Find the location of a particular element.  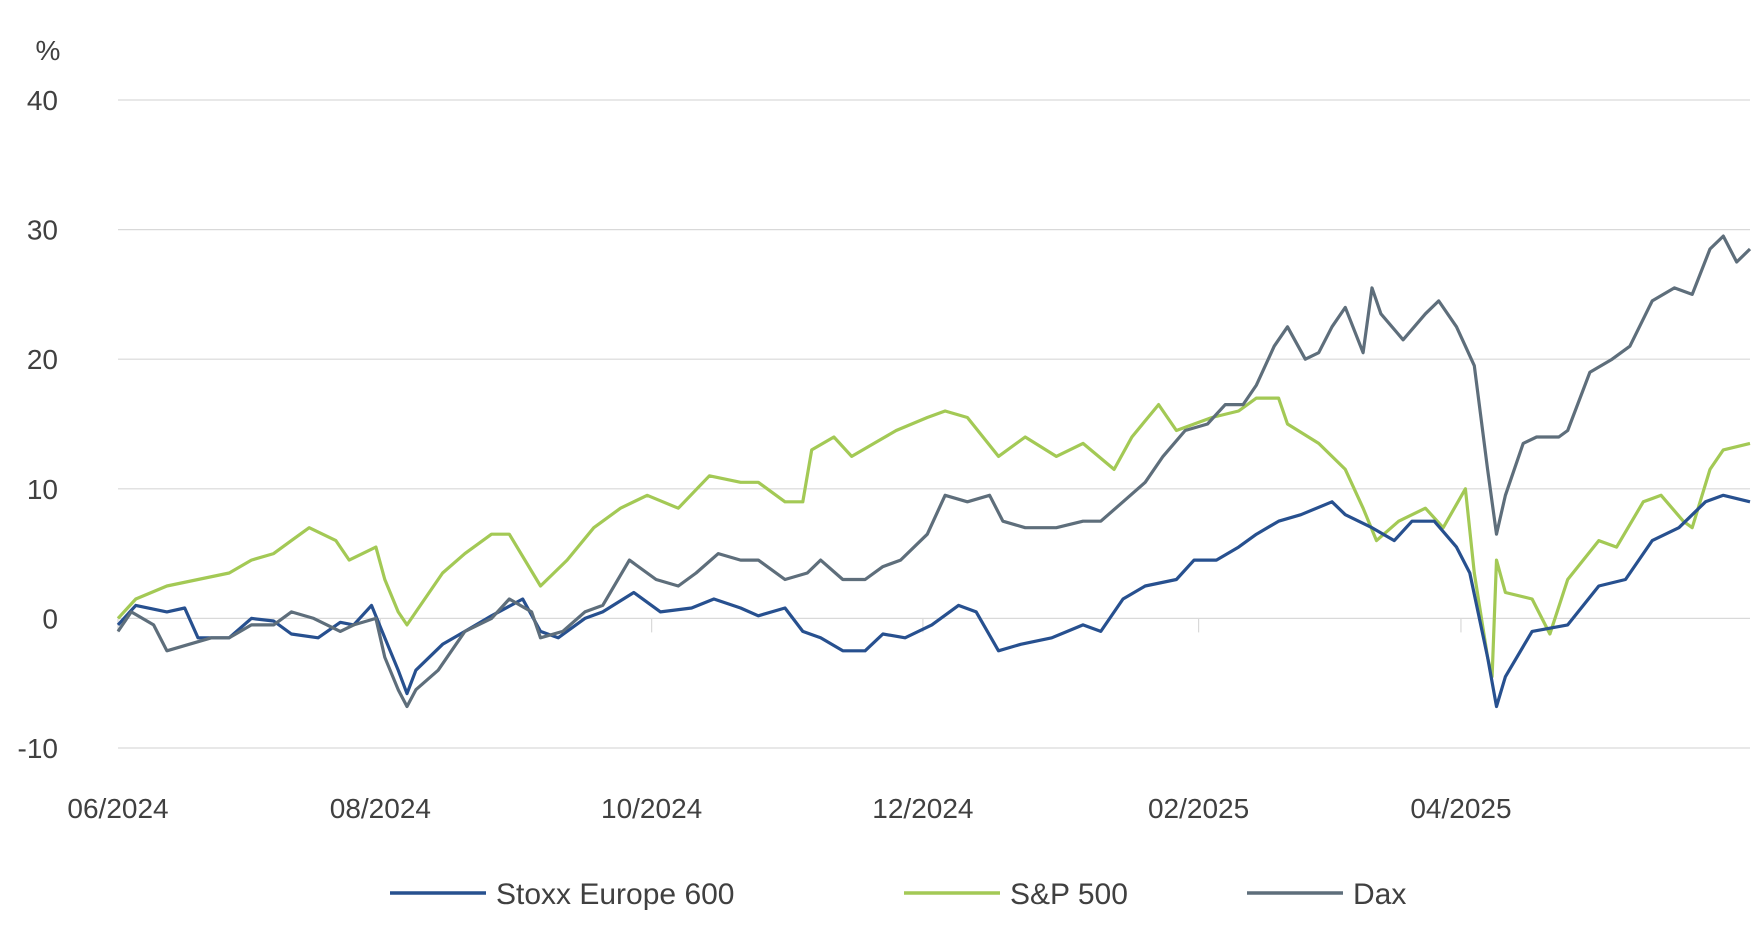

x-tick-label: 06/2024 is located at coordinates (117, 808).